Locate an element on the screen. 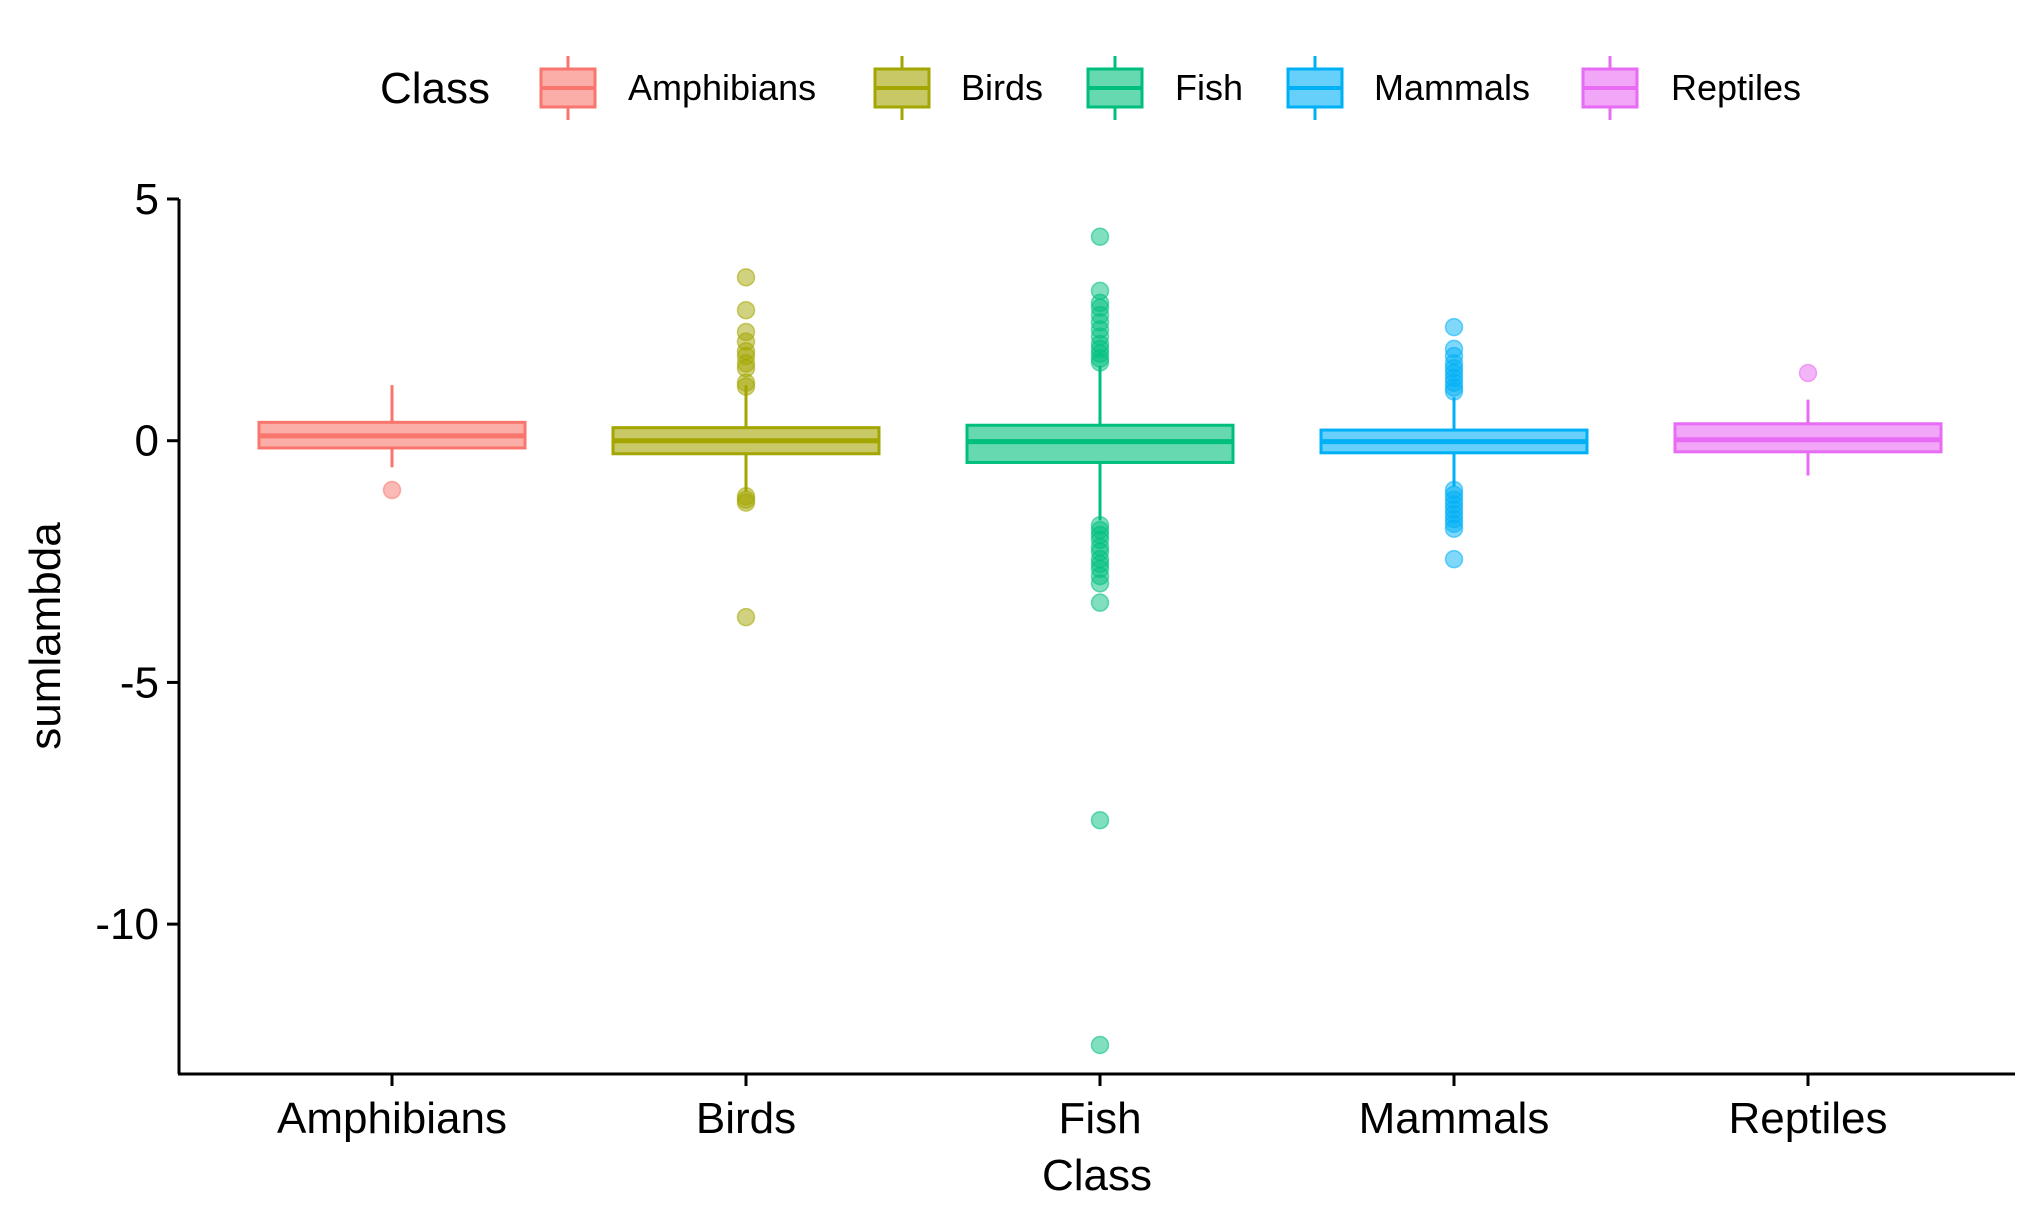 This screenshot has height=1221, width=2030. y-tick-label: -5 is located at coordinates (139, 682).